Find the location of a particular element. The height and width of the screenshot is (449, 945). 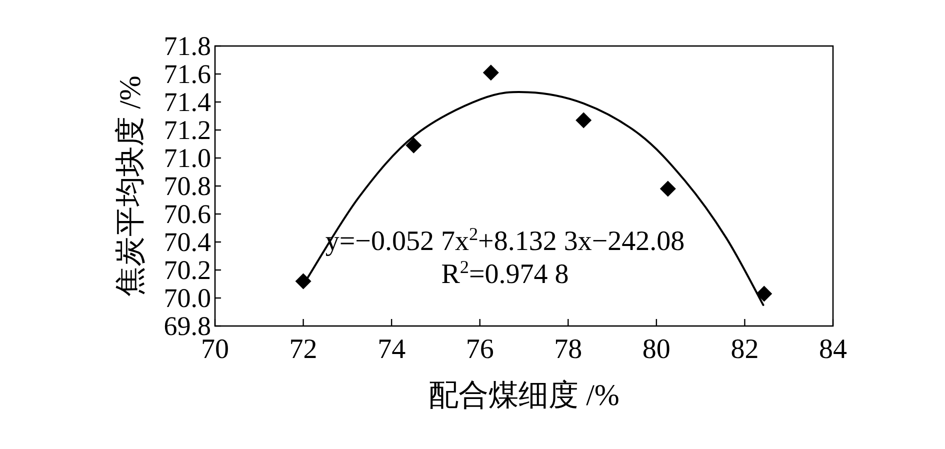

y-tick-label: 70.0 is located at coordinates (187, 298).